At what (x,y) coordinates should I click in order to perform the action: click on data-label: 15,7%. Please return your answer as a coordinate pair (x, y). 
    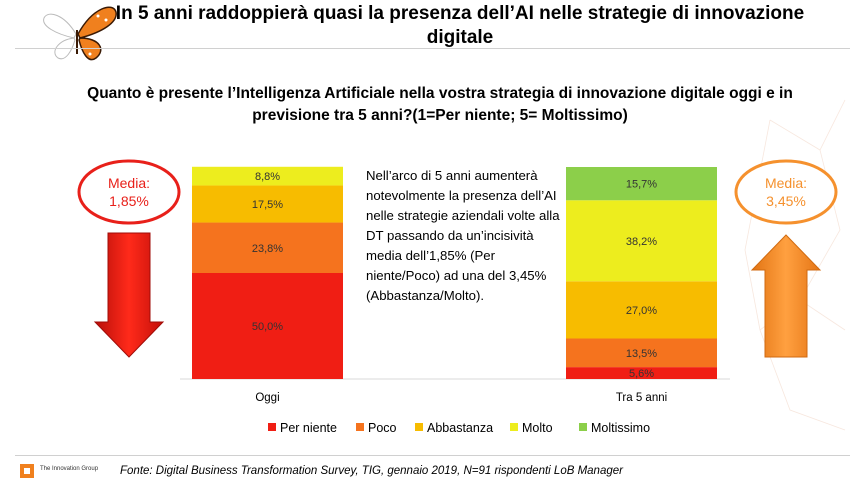
    Looking at the image, I should click on (641, 185).